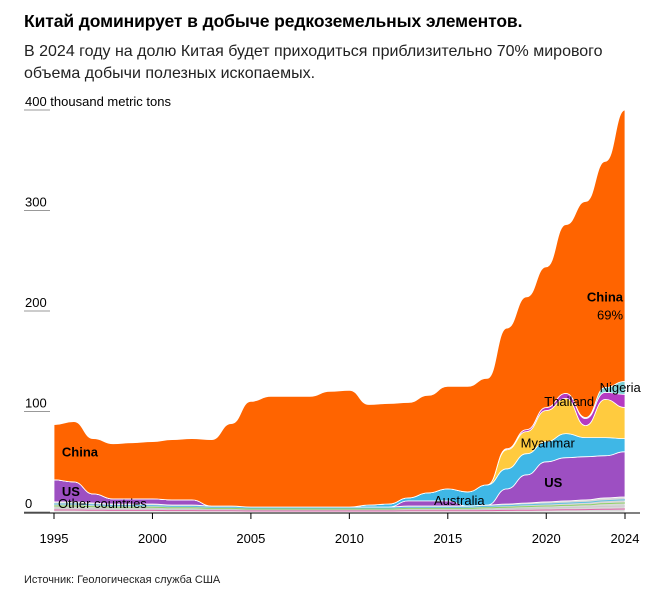 The image size is (655, 605). What do you see at coordinates (71, 491) in the screenshot?
I see `label-us-2: US` at bounding box center [71, 491].